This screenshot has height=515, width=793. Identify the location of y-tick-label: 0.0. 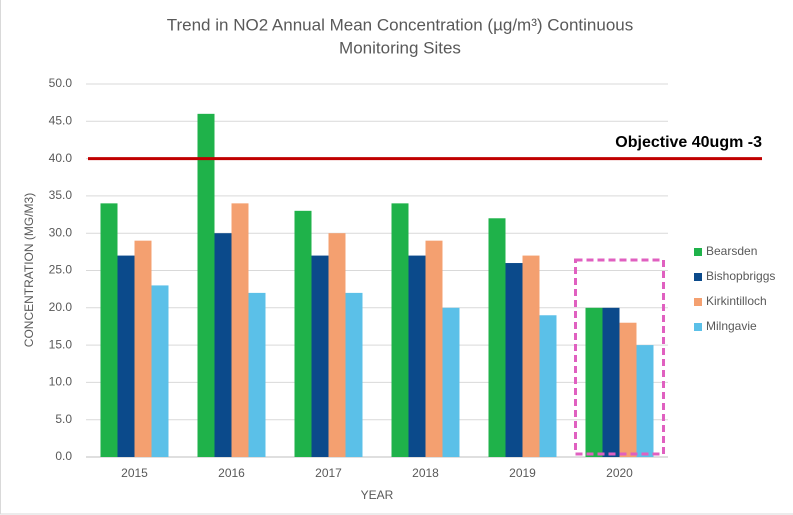
(63, 456).